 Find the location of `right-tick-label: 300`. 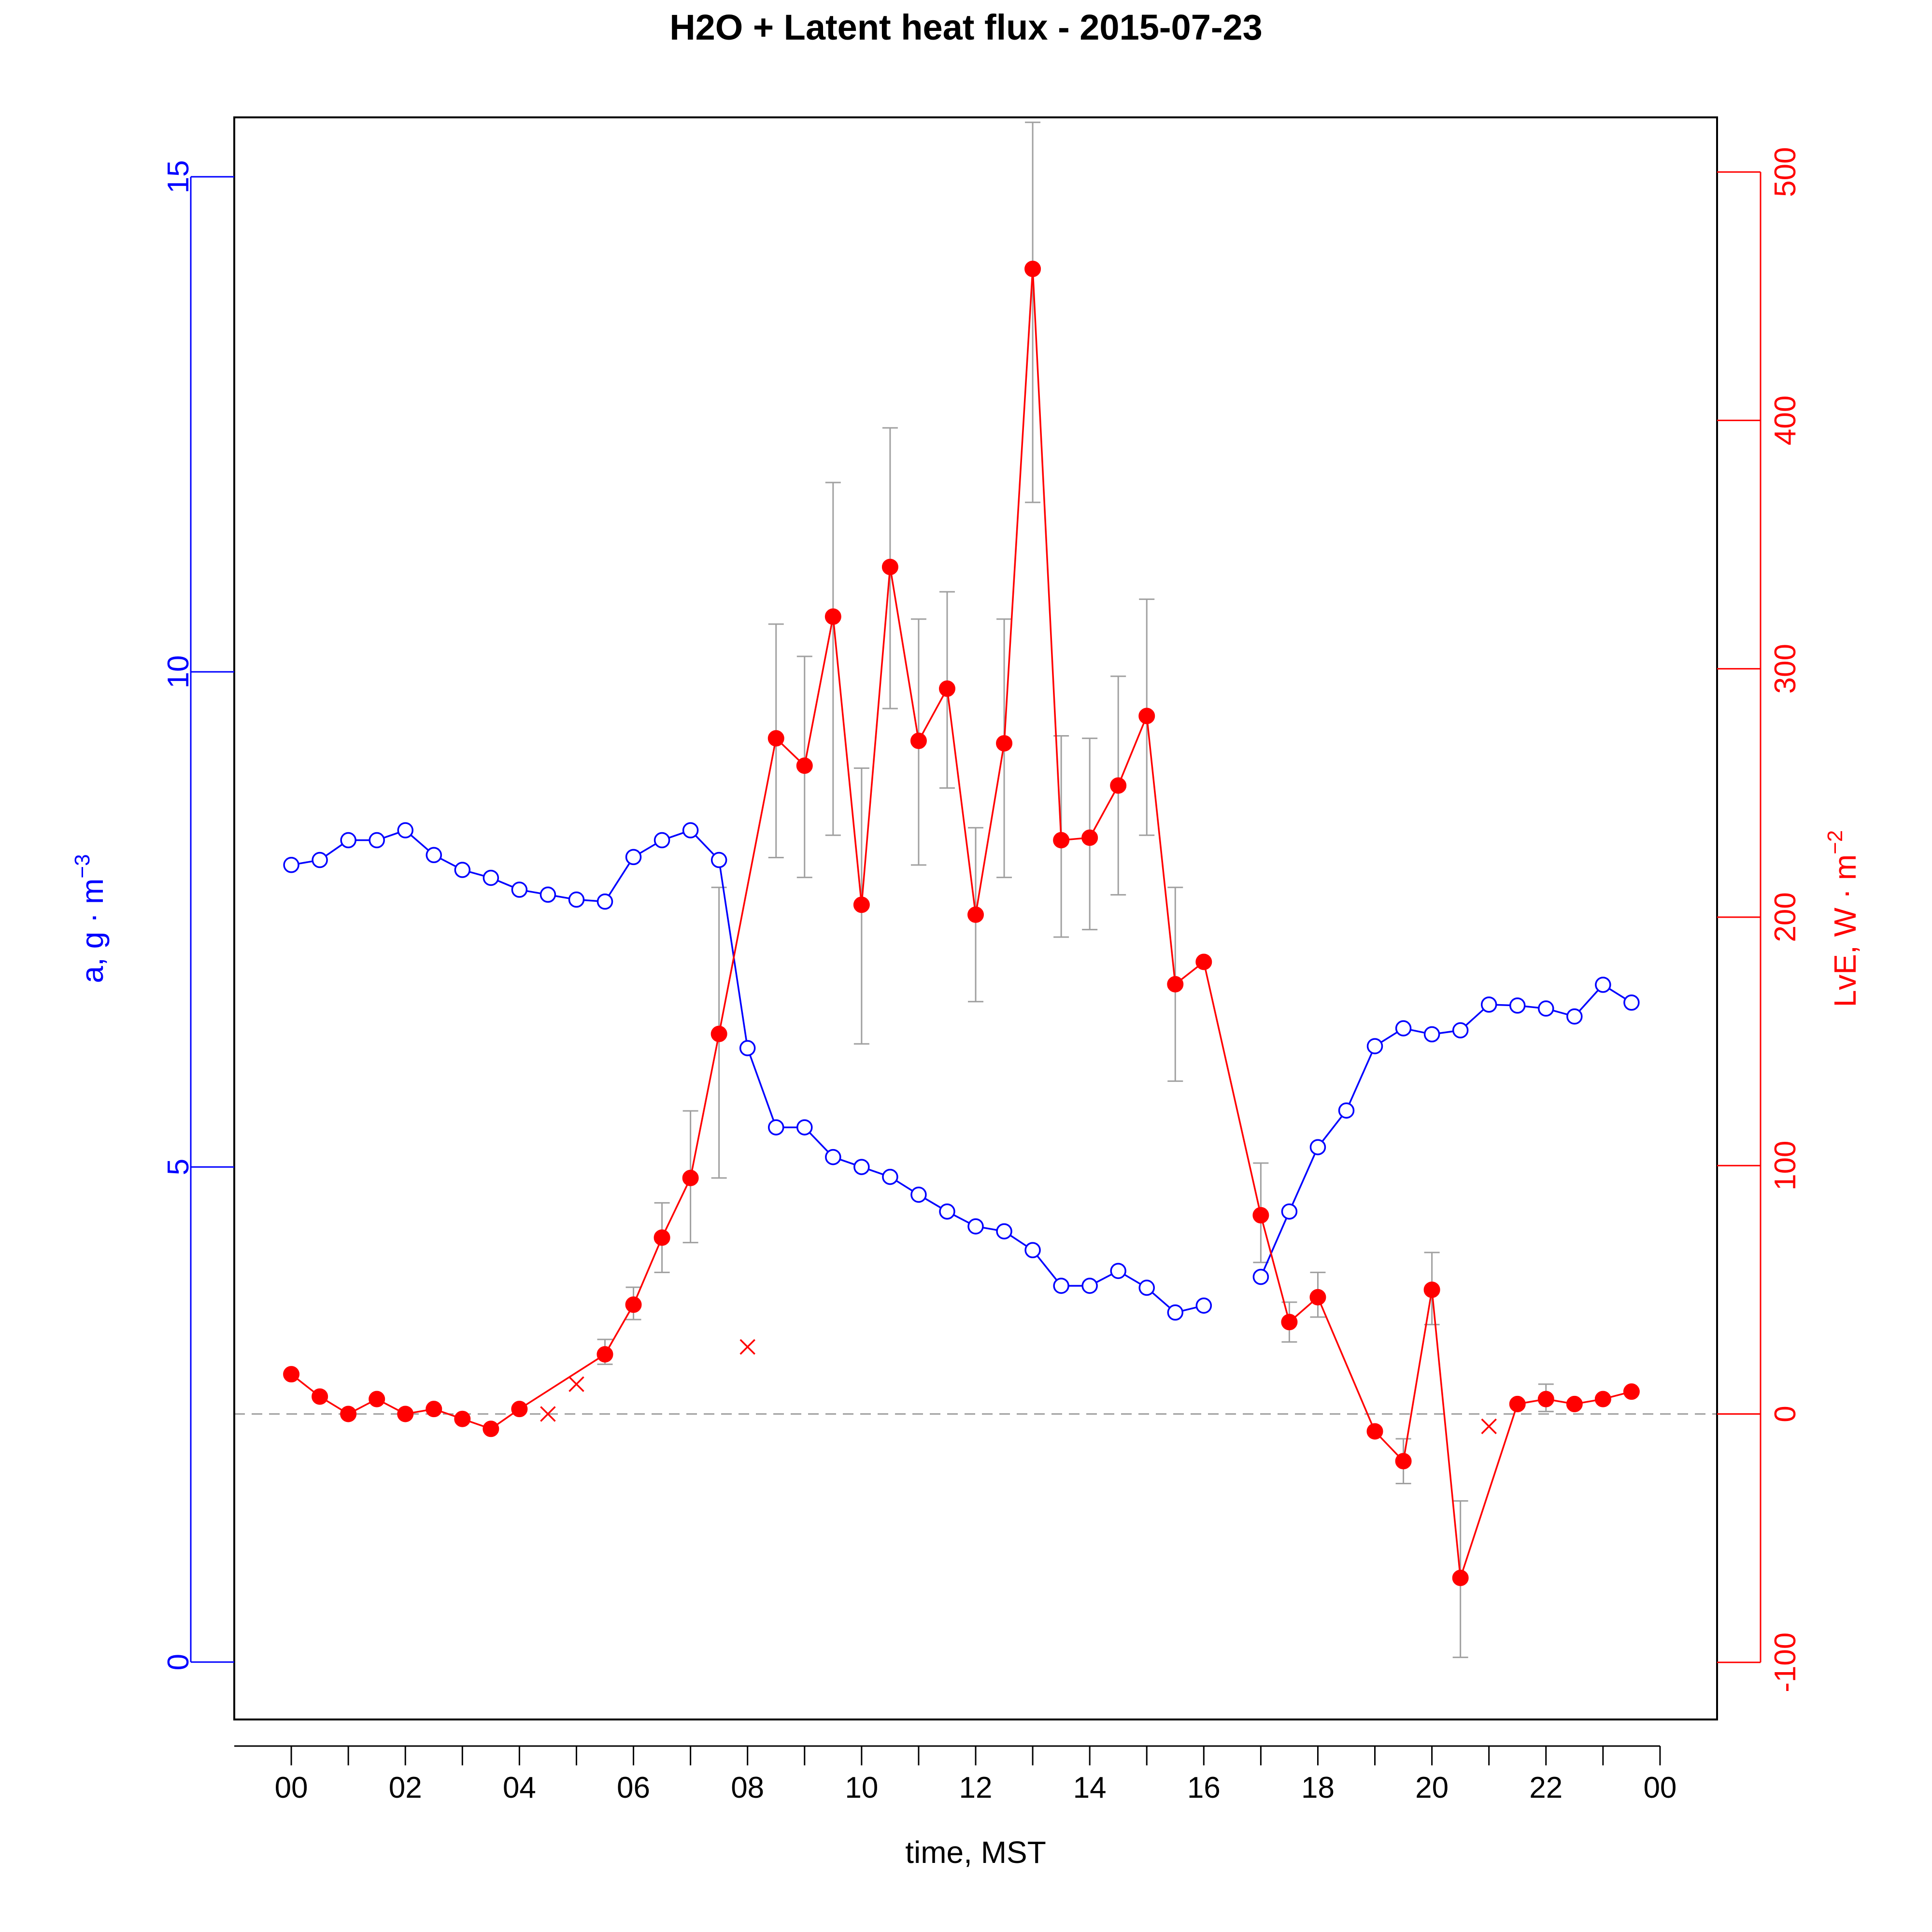

right-tick-label: 300 is located at coordinates (1785, 669).